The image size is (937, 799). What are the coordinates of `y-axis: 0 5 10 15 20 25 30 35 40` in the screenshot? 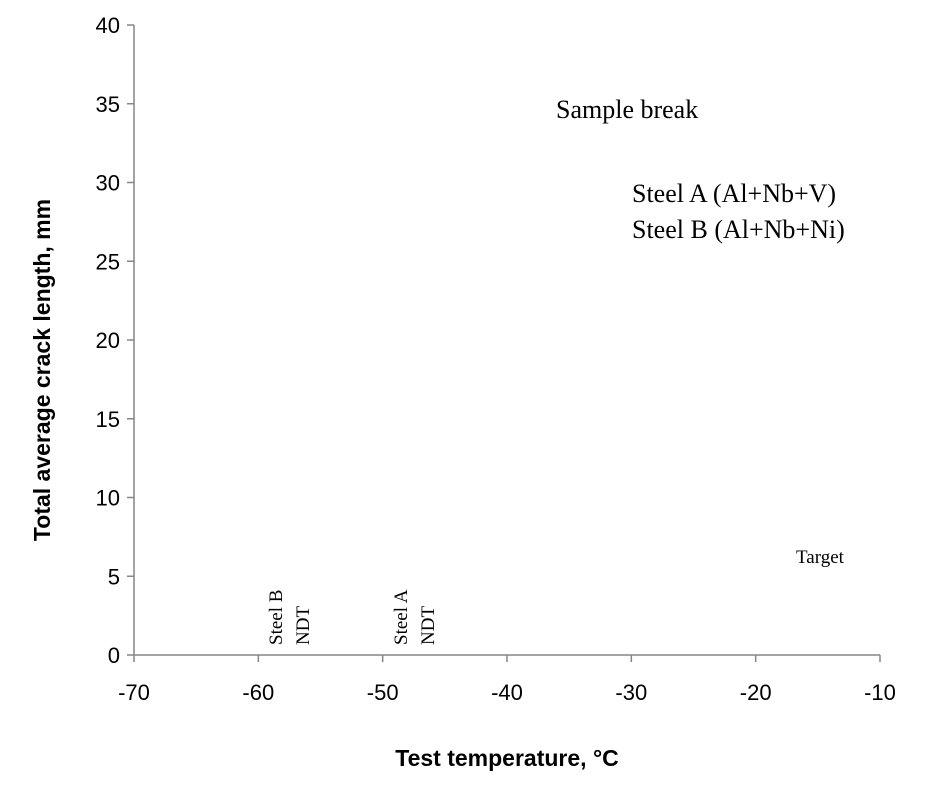 It's located at (115, 340).